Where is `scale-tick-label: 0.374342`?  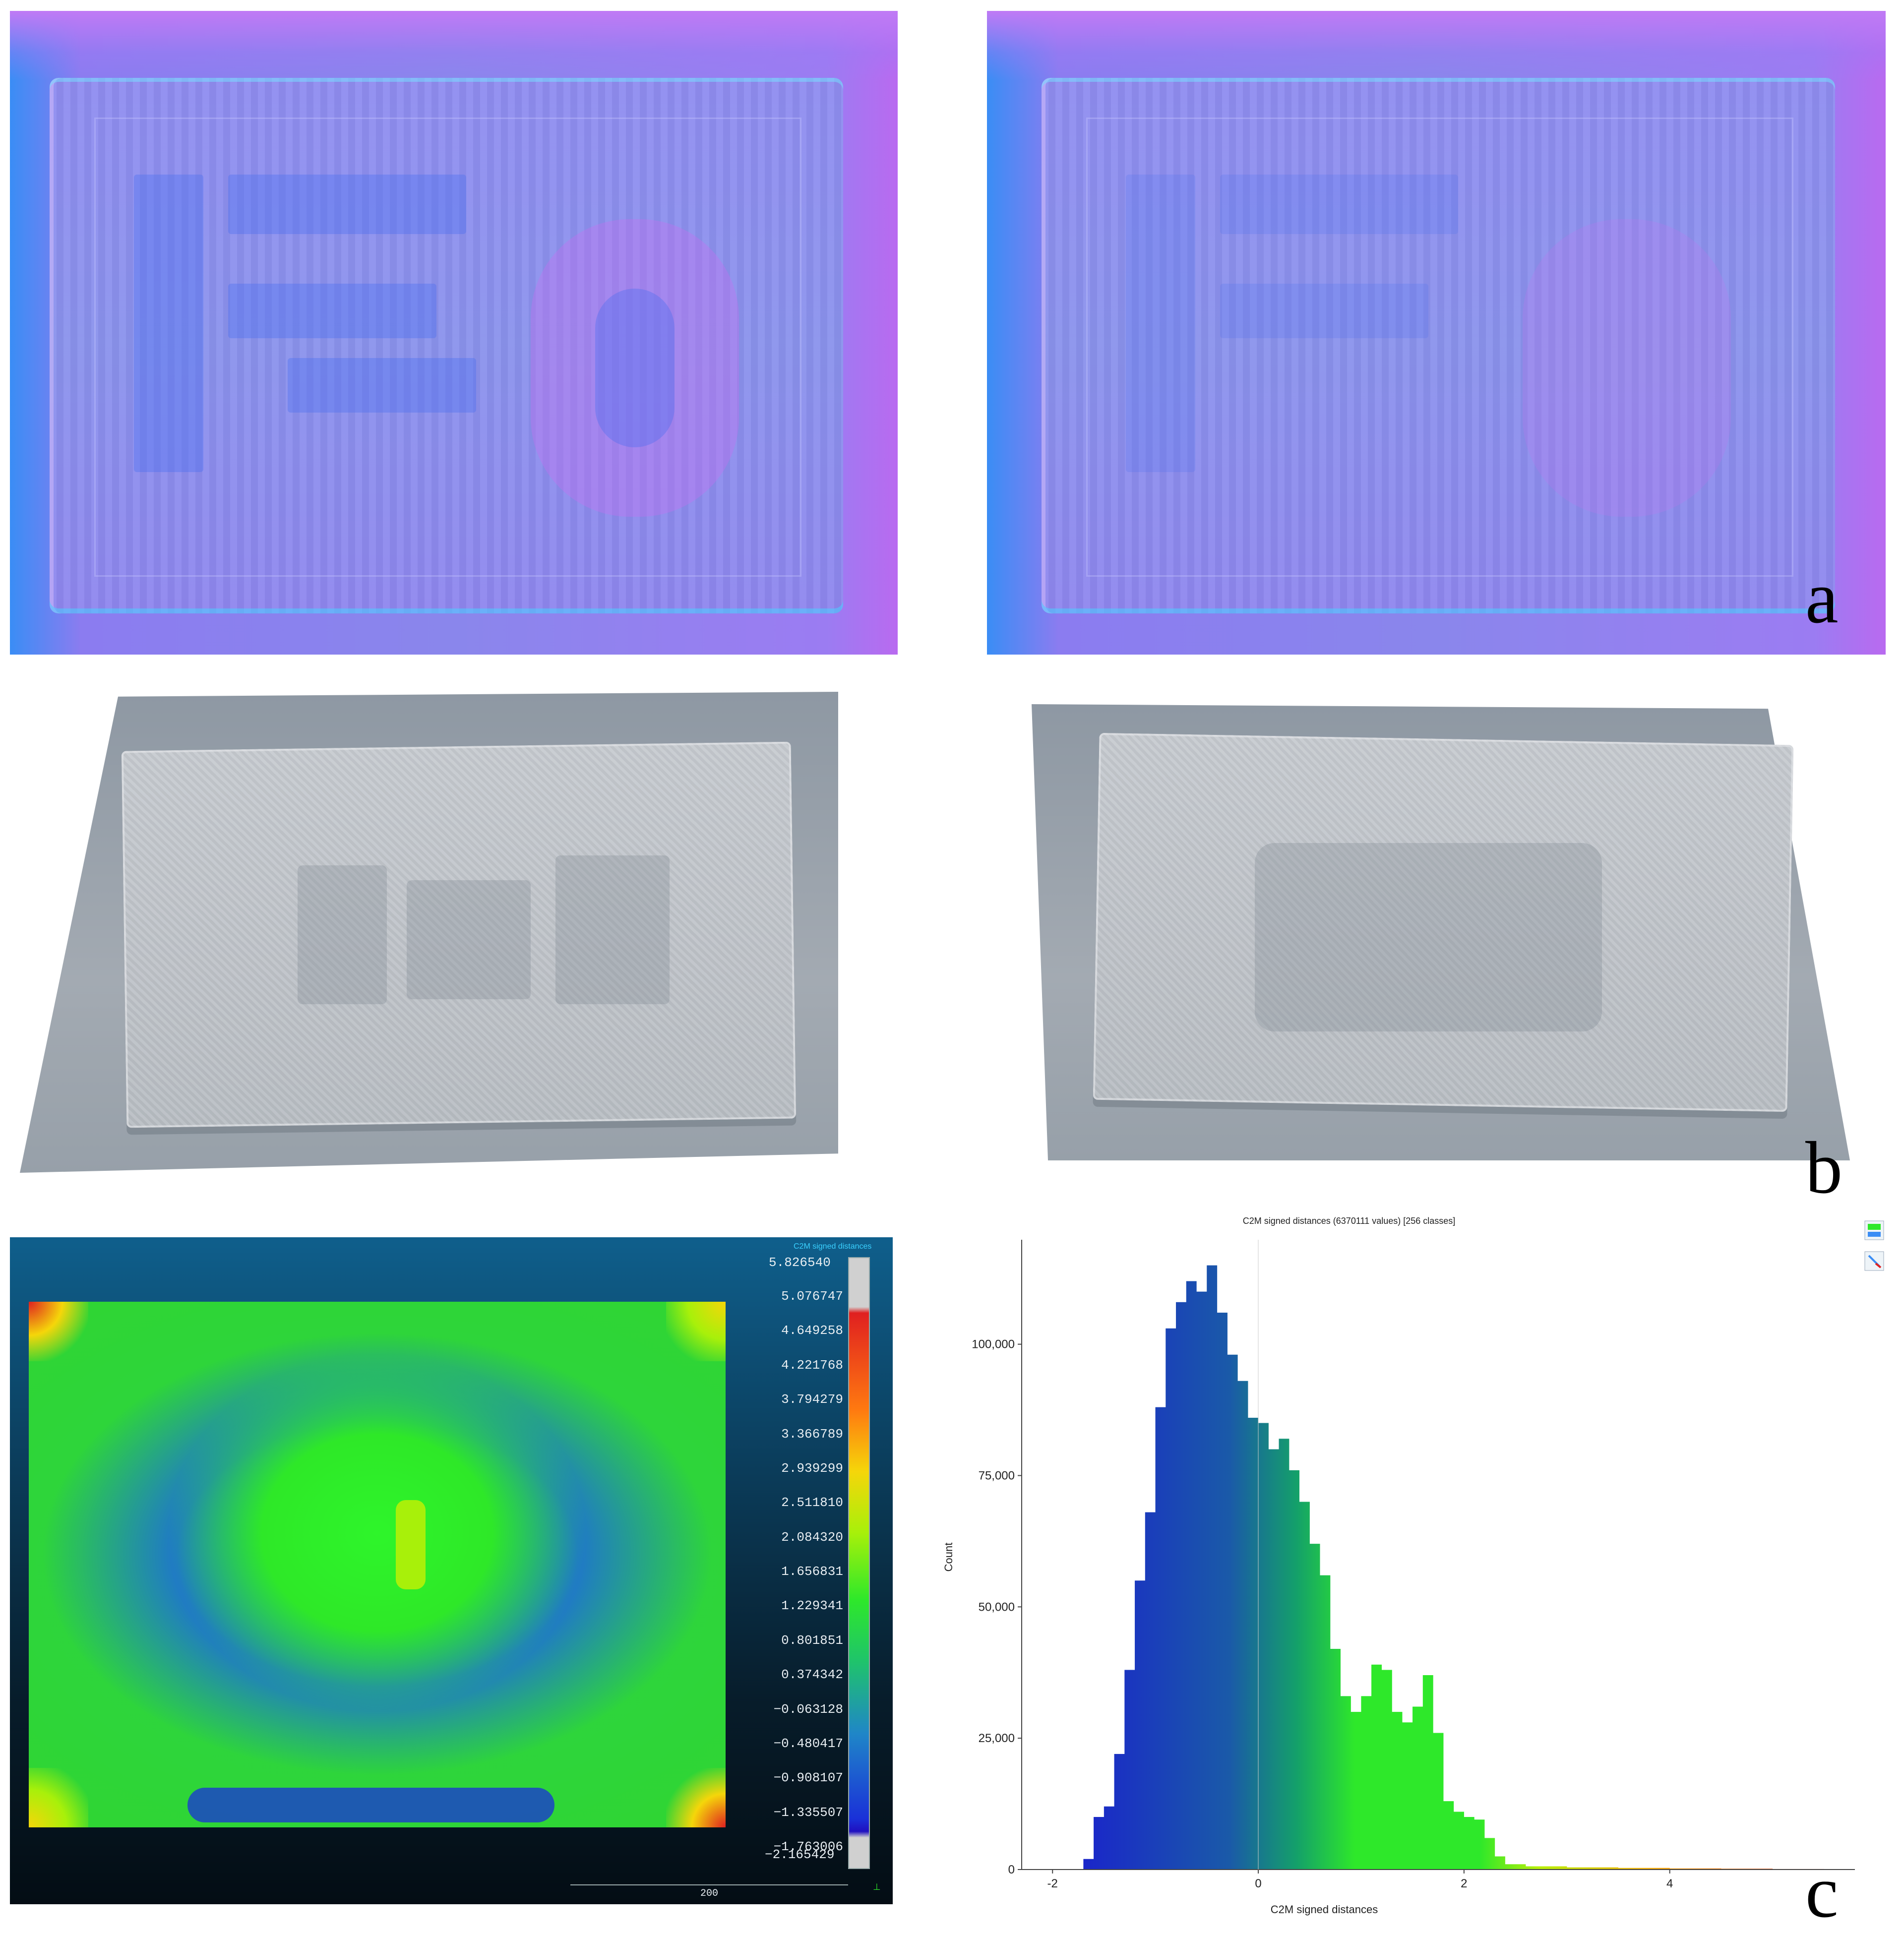
scale-tick-label: 0.374342 is located at coordinates (812, 1675).